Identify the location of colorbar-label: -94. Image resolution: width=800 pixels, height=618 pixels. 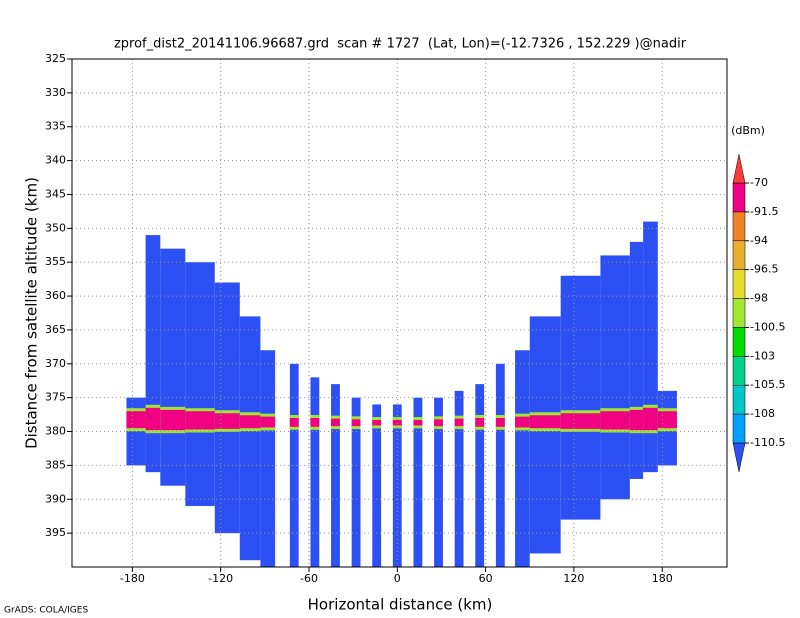
(759, 240).